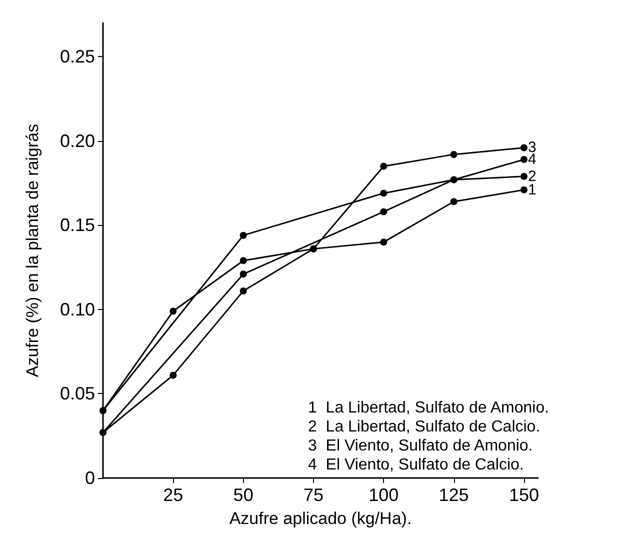 This screenshot has width=618, height=551. What do you see at coordinates (523, 495) in the screenshot?
I see `x-tick-label: 150` at bounding box center [523, 495].